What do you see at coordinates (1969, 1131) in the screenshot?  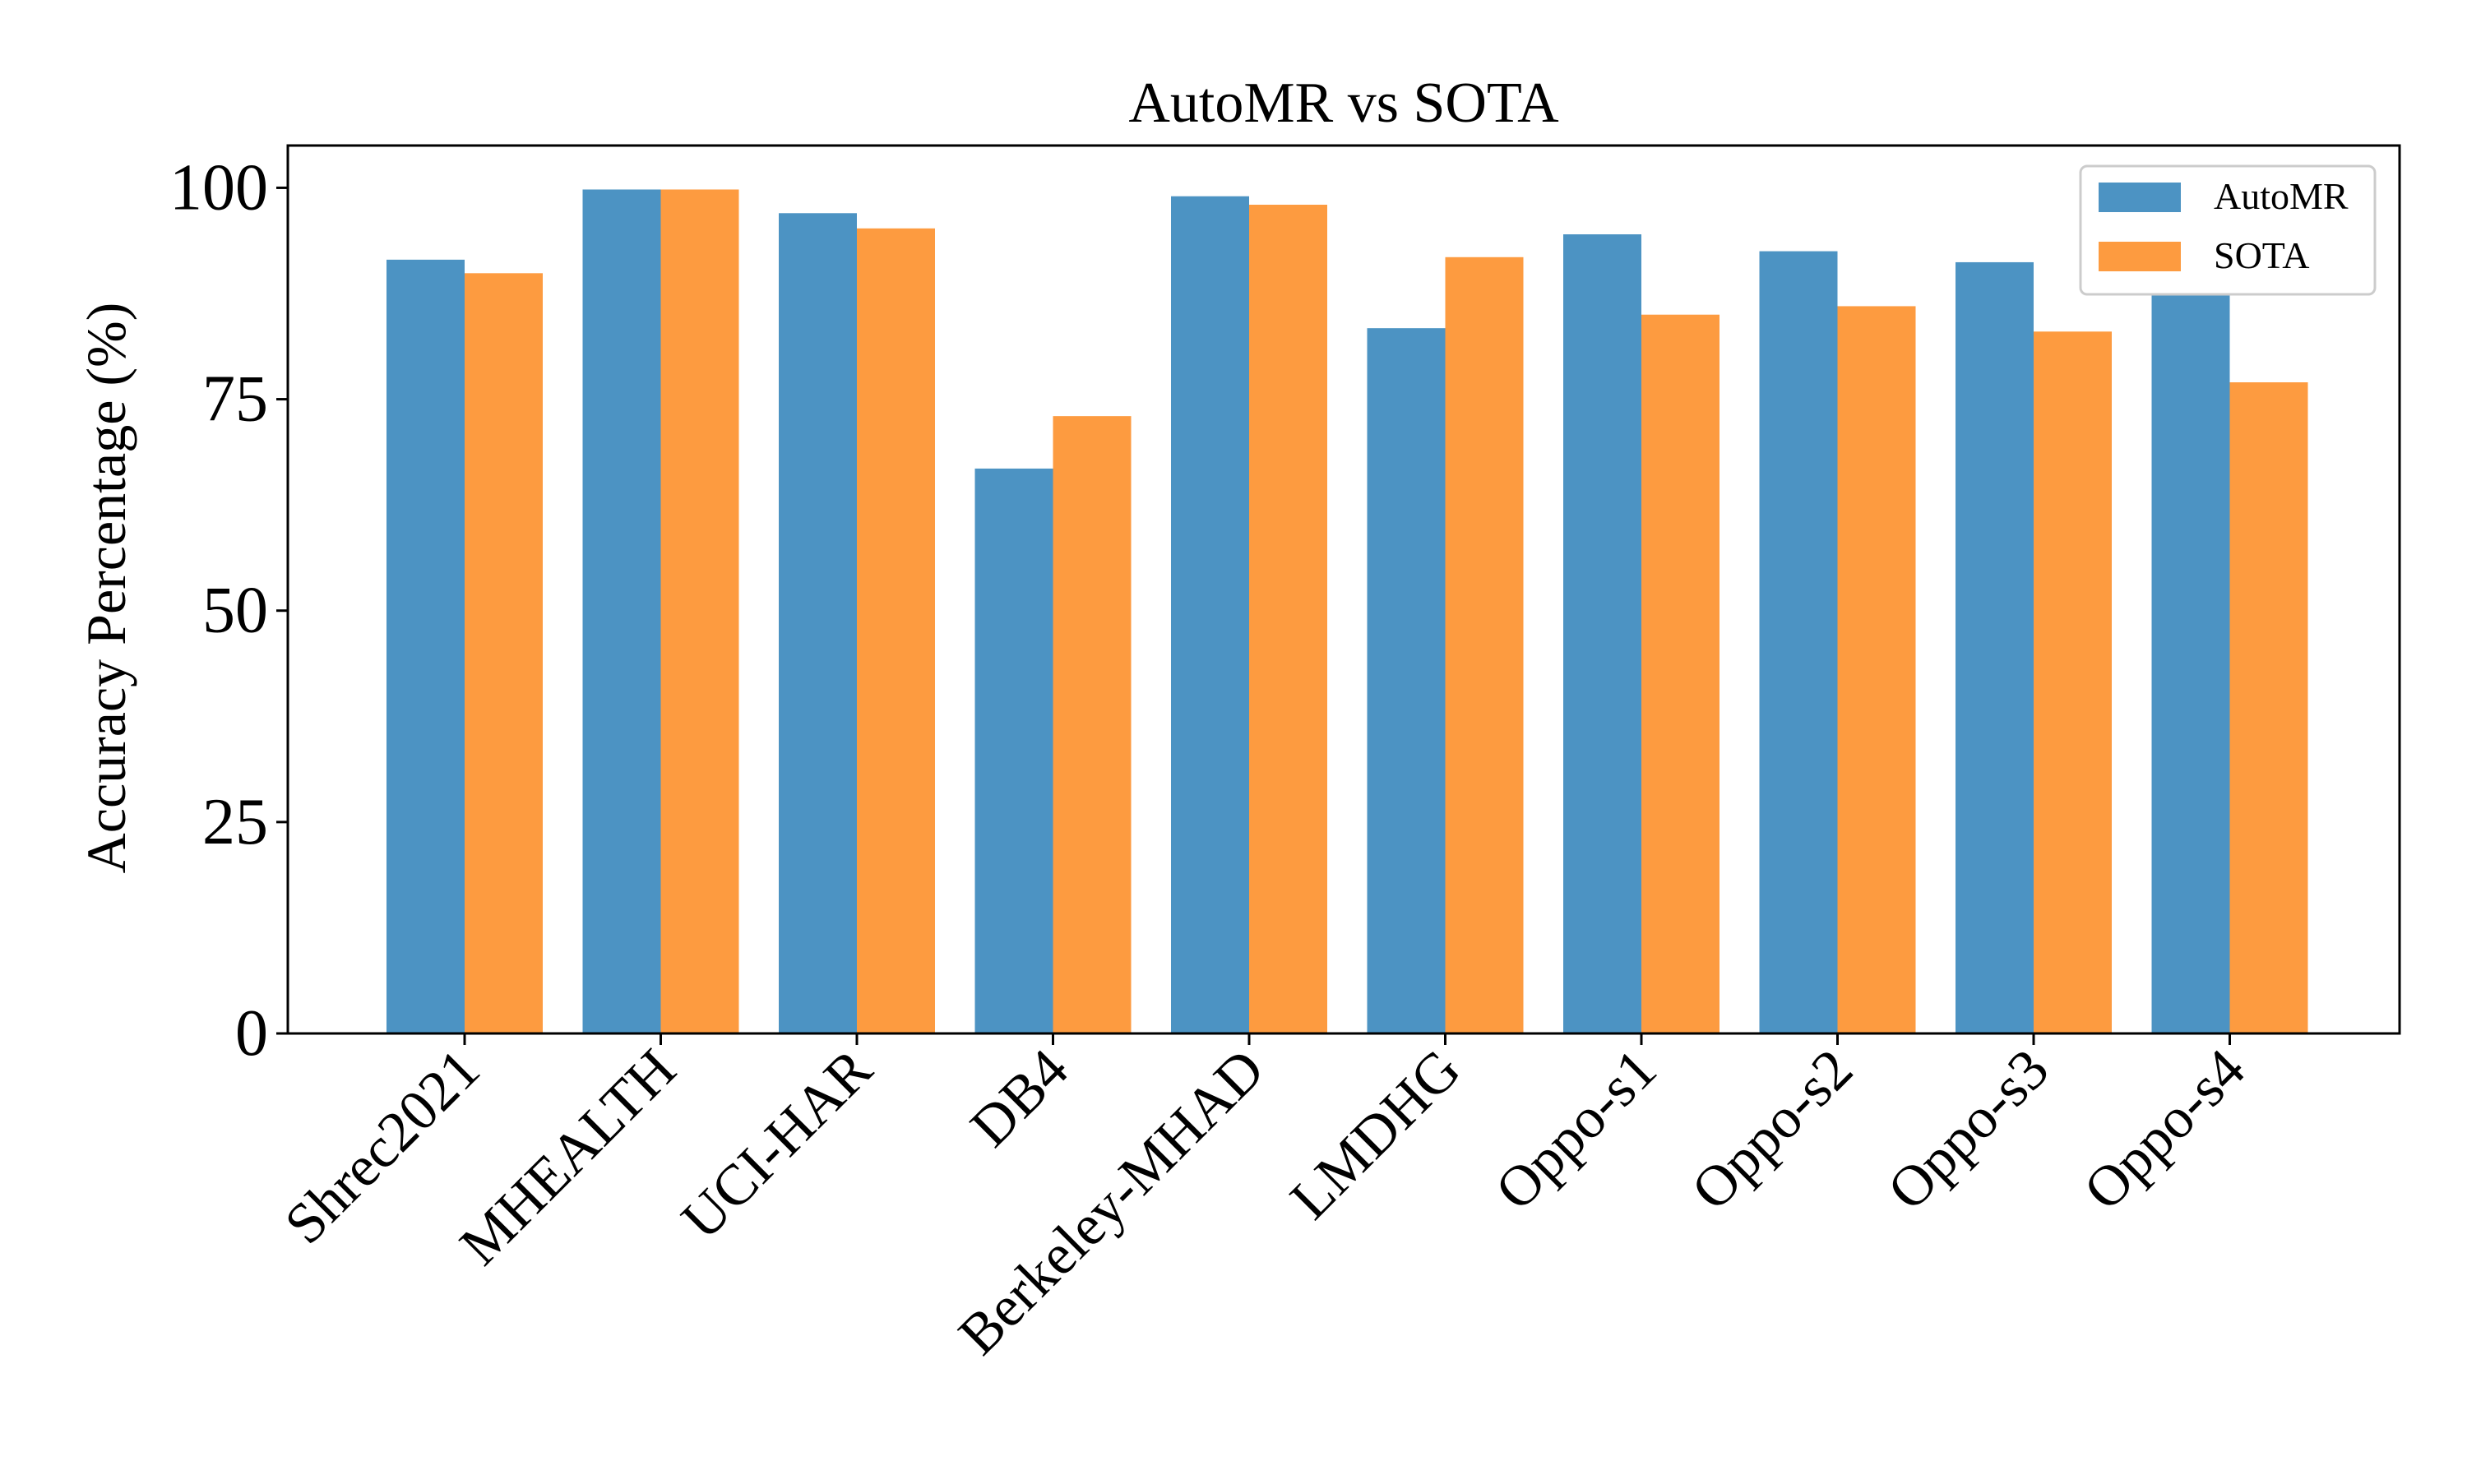 I see `x-tick-label: Oppo-s3` at bounding box center [1969, 1131].